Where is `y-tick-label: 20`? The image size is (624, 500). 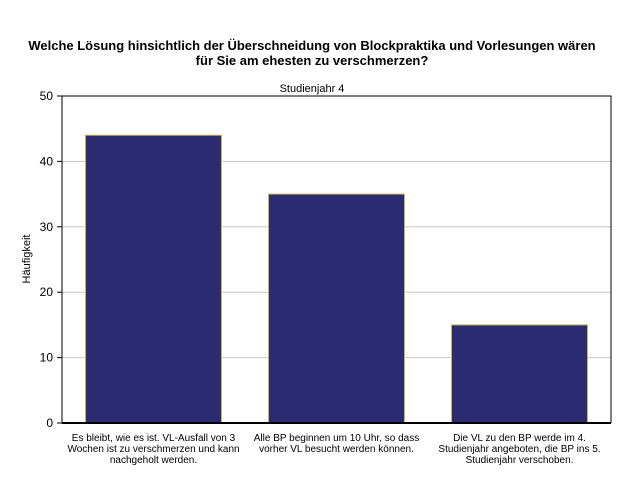
y-tick-label: 20 is located at coordinates (47, 292).